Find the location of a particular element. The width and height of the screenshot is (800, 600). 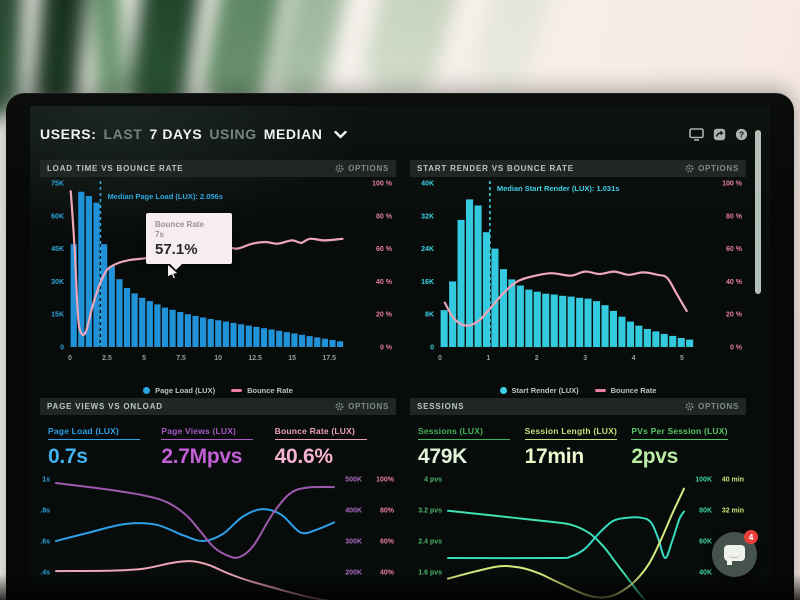

svg-text: 80% is located at coordinates (387, 511).